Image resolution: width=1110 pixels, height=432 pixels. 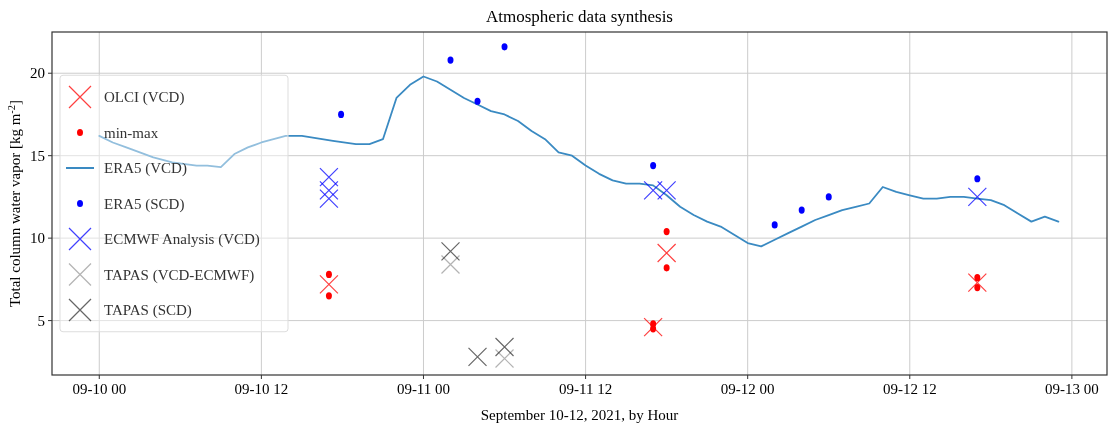 I want to click on x-tick-label: 09-12 12, so click(x=909, y=389).